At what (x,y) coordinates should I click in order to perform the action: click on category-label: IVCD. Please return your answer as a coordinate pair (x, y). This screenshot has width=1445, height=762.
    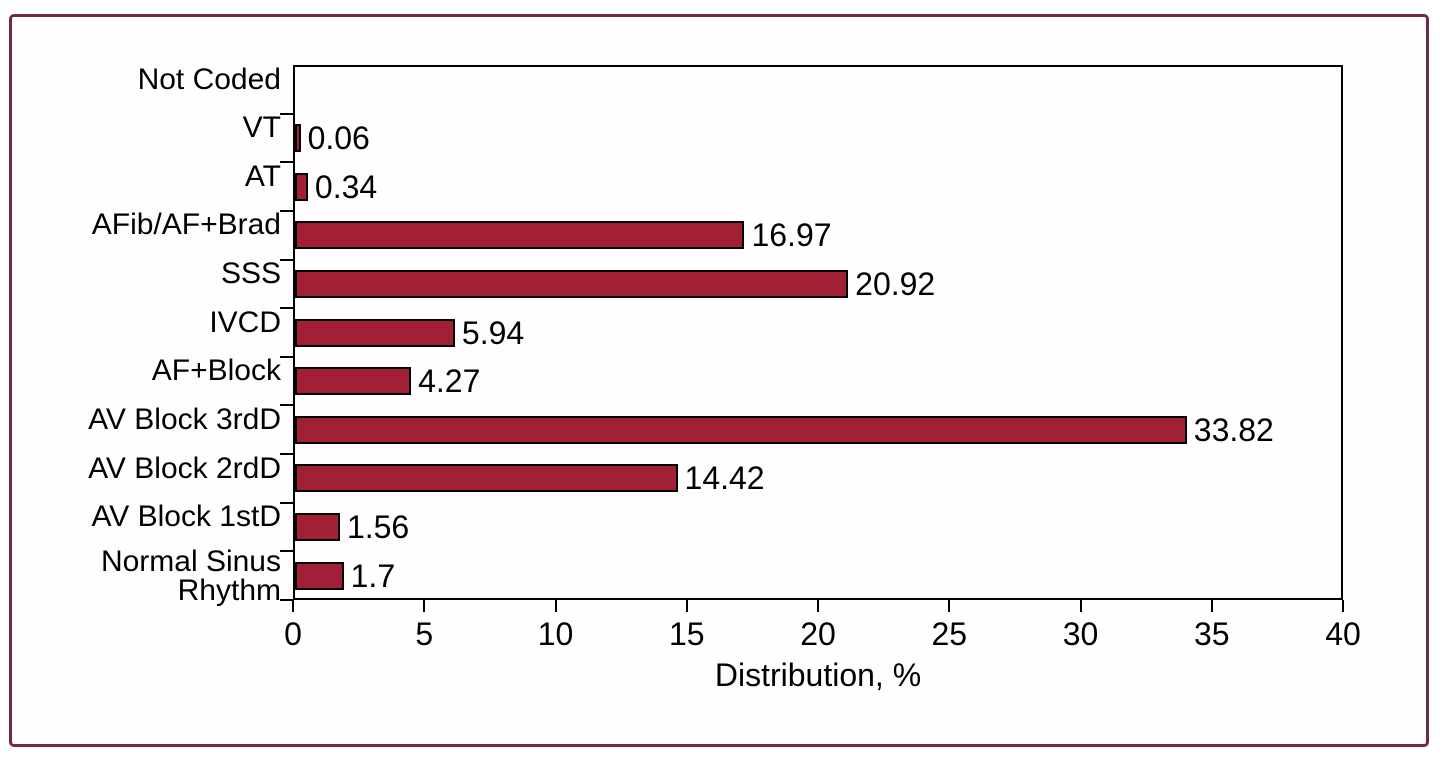
    Looking at the image, I should click on (245, 322).